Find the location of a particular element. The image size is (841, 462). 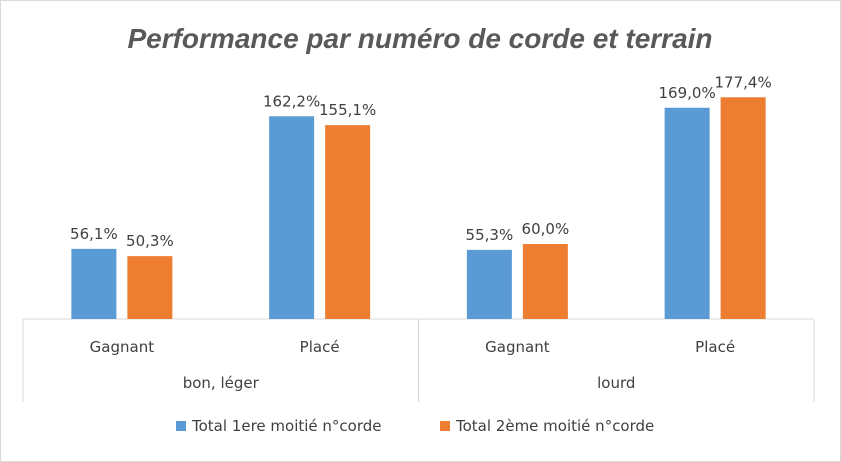

legend-entry: Total 1ere moitié n°corde is located at coordinates (286, 426).